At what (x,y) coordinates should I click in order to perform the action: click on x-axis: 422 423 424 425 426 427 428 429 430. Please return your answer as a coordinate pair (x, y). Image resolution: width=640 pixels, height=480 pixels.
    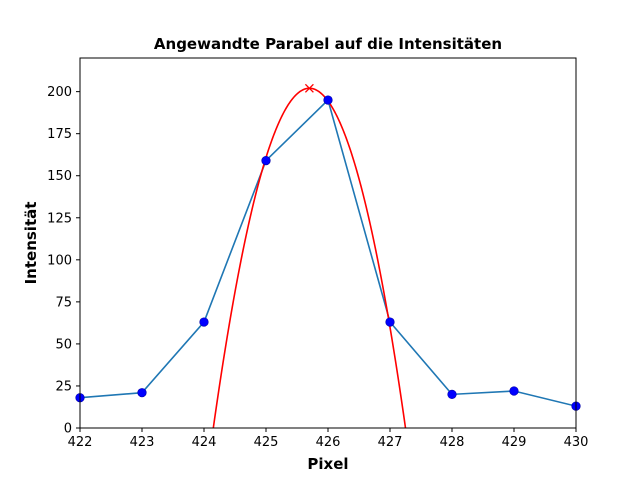
    Looking at the image, I should click on (328, 439).